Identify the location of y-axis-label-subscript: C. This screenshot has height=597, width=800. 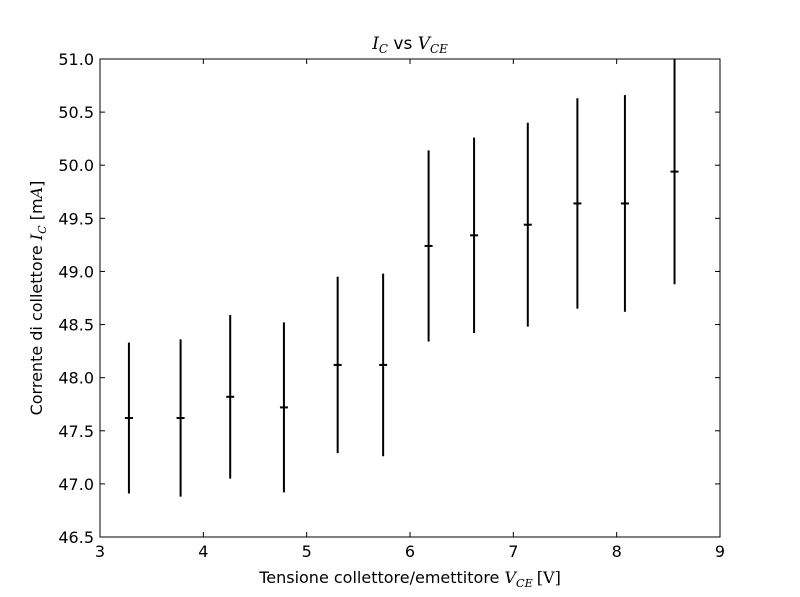
(42, 229).